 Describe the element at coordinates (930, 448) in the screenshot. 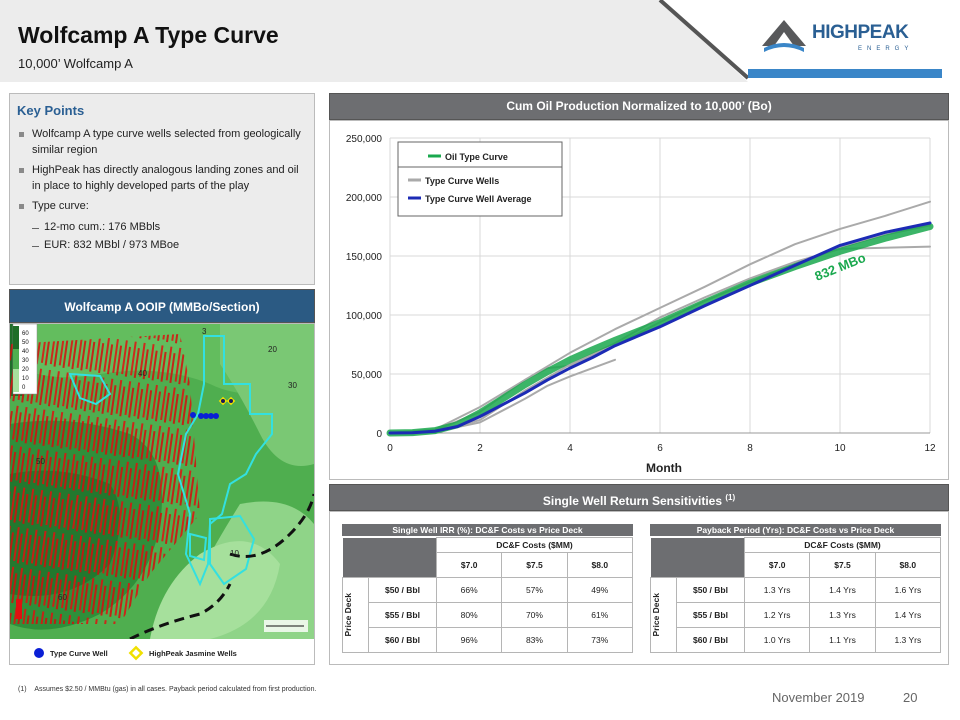

I see `x-tick-label: 12` at that location.